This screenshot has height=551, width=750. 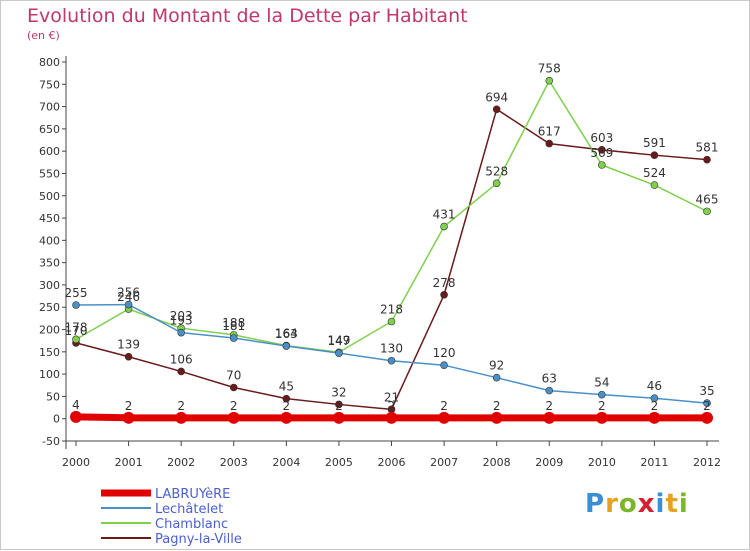 I want to click on y-tick-label: -50, so click(x=51, y=441).